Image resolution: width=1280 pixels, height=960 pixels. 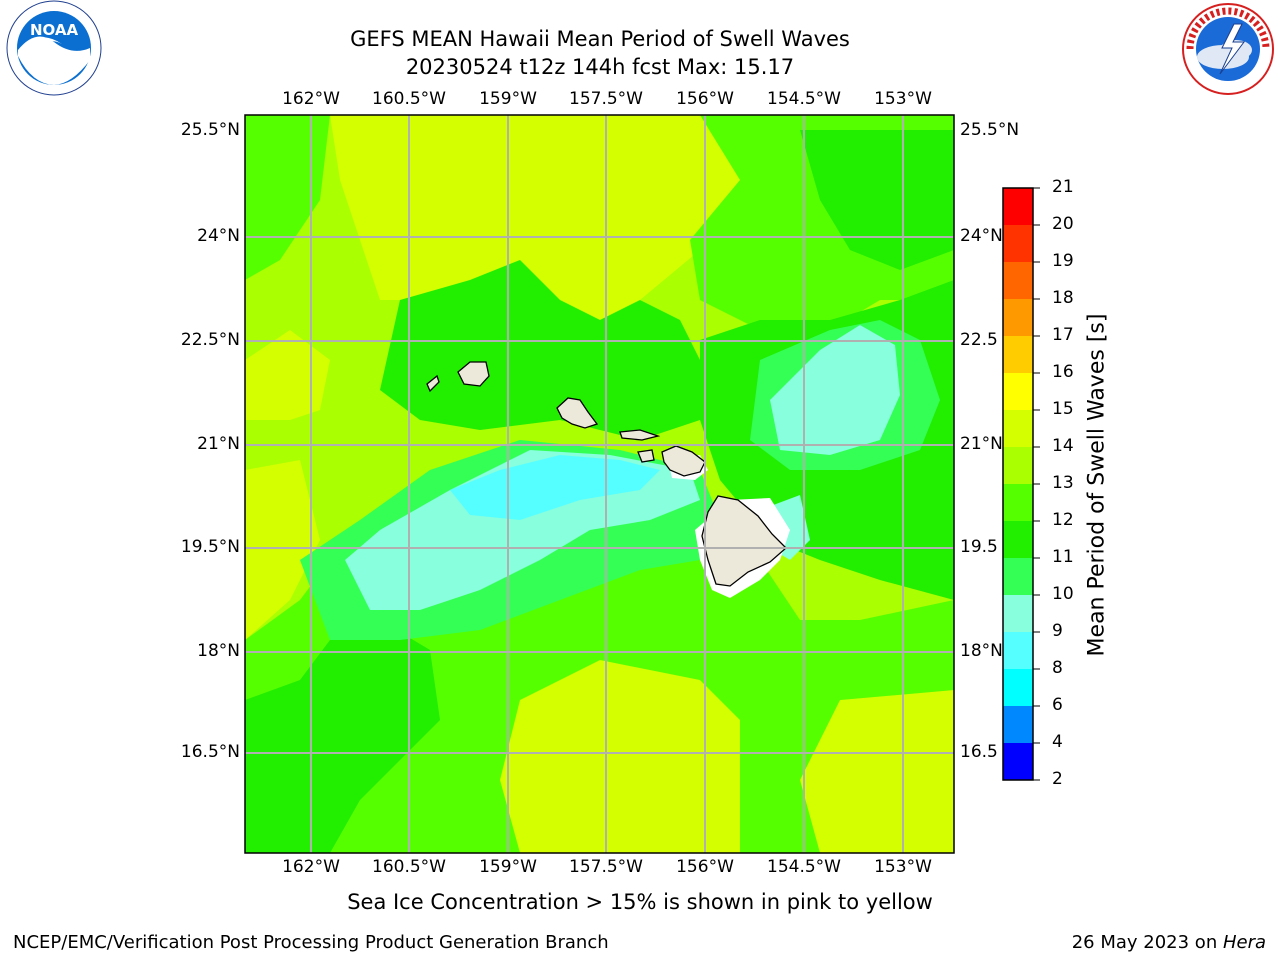 What do you see at coordinates (555, 487) in the screenshot?
I see `field-8-9-central` at bounding box center [555, 487].